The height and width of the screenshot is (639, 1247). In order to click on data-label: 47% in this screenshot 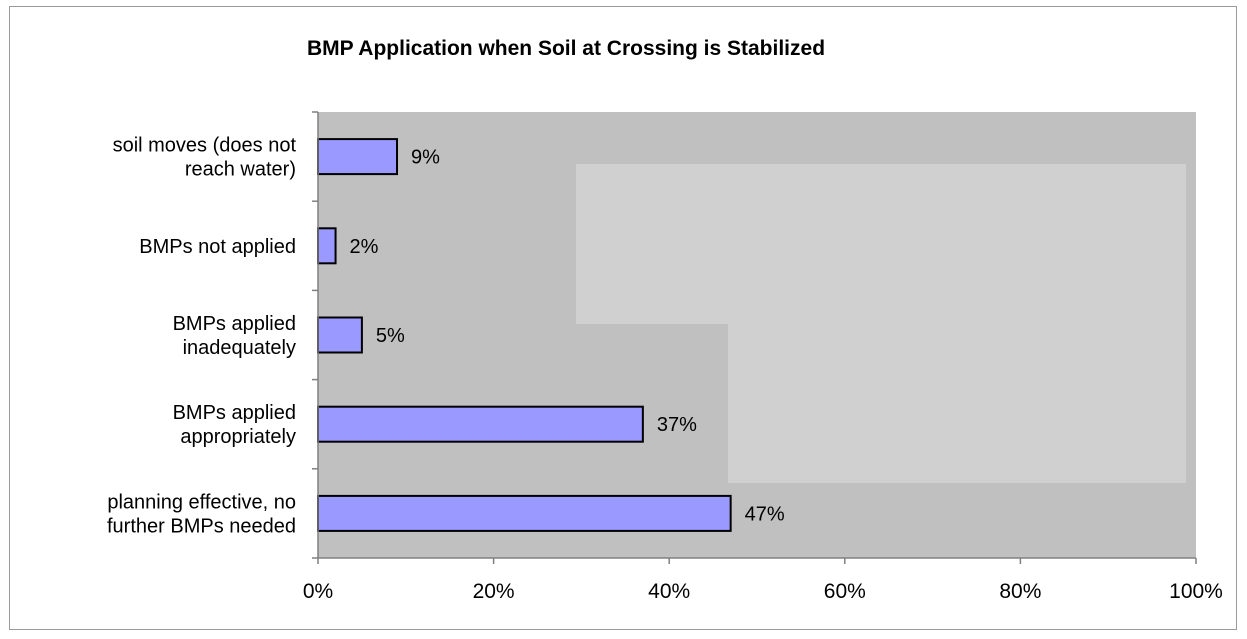, I will do `click(765, 514)`.